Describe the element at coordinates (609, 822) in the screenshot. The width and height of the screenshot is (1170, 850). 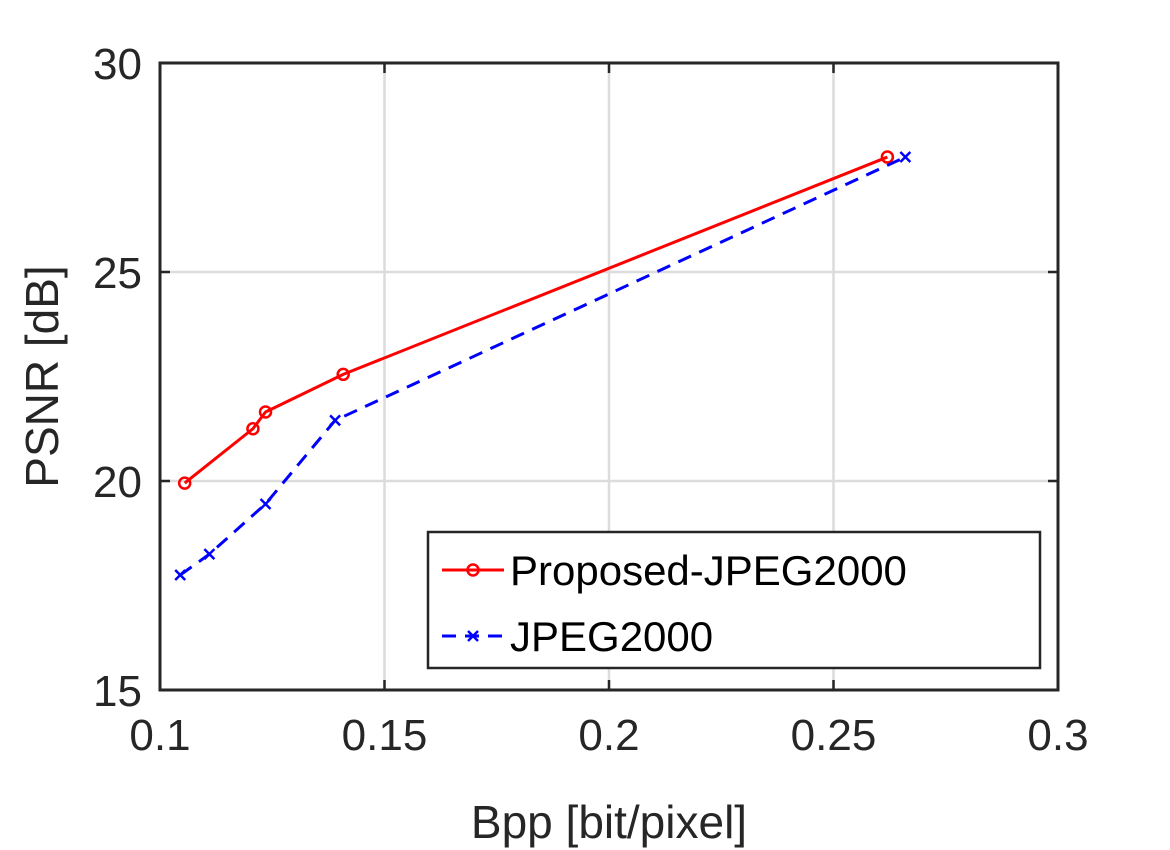
I see `x-axis-label: Bpp [bit/pixel]` at that location.